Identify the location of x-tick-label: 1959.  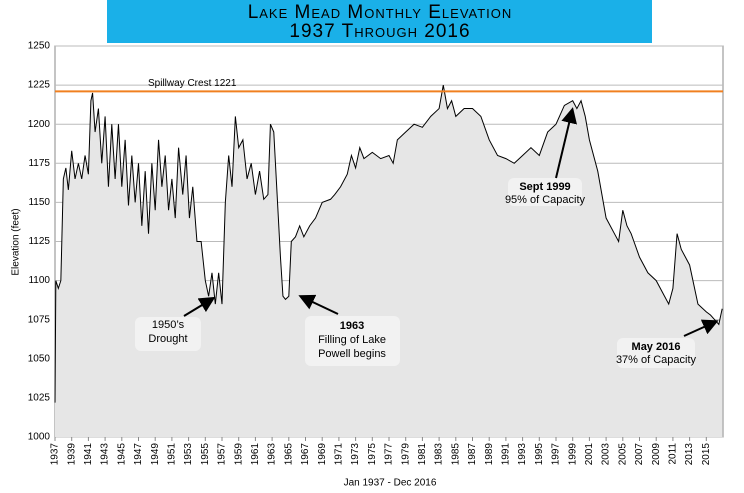
(238, 454).